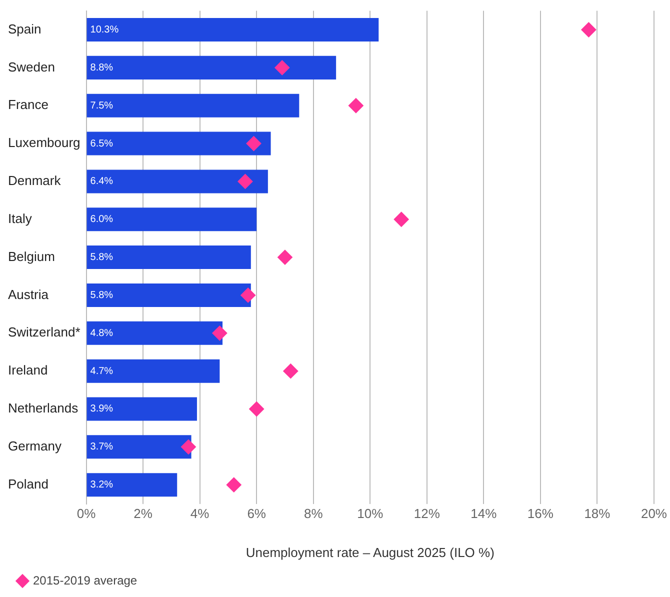 The width and height of the screenshot is (670, 597). I want to click on y-tick-label: Switzerland*, so click(44, 332).